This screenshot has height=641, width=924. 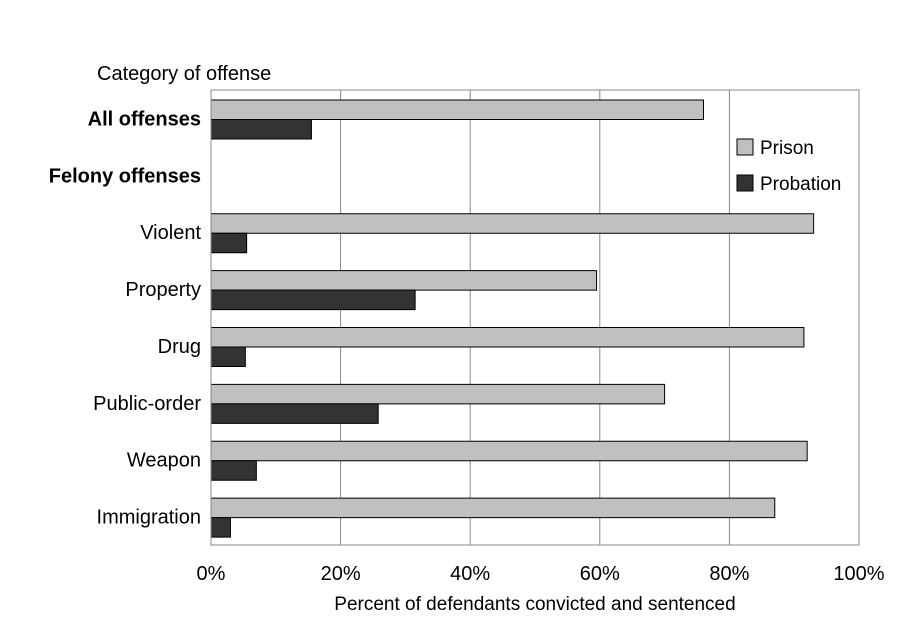 I want to click on legend: Prison Probation, so click(x=788, y=166).